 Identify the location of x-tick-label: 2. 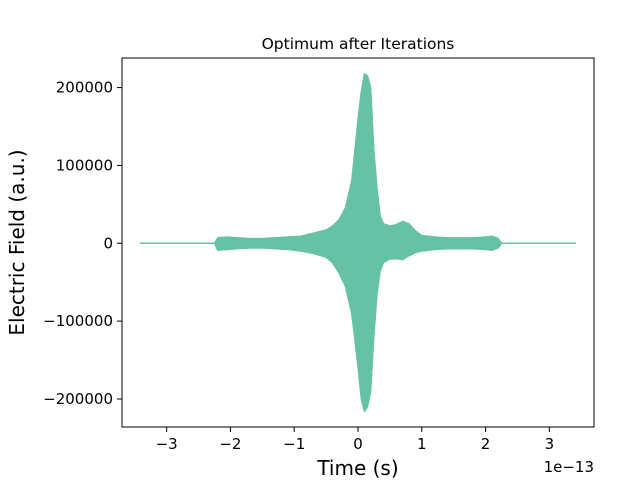
(486, 444).